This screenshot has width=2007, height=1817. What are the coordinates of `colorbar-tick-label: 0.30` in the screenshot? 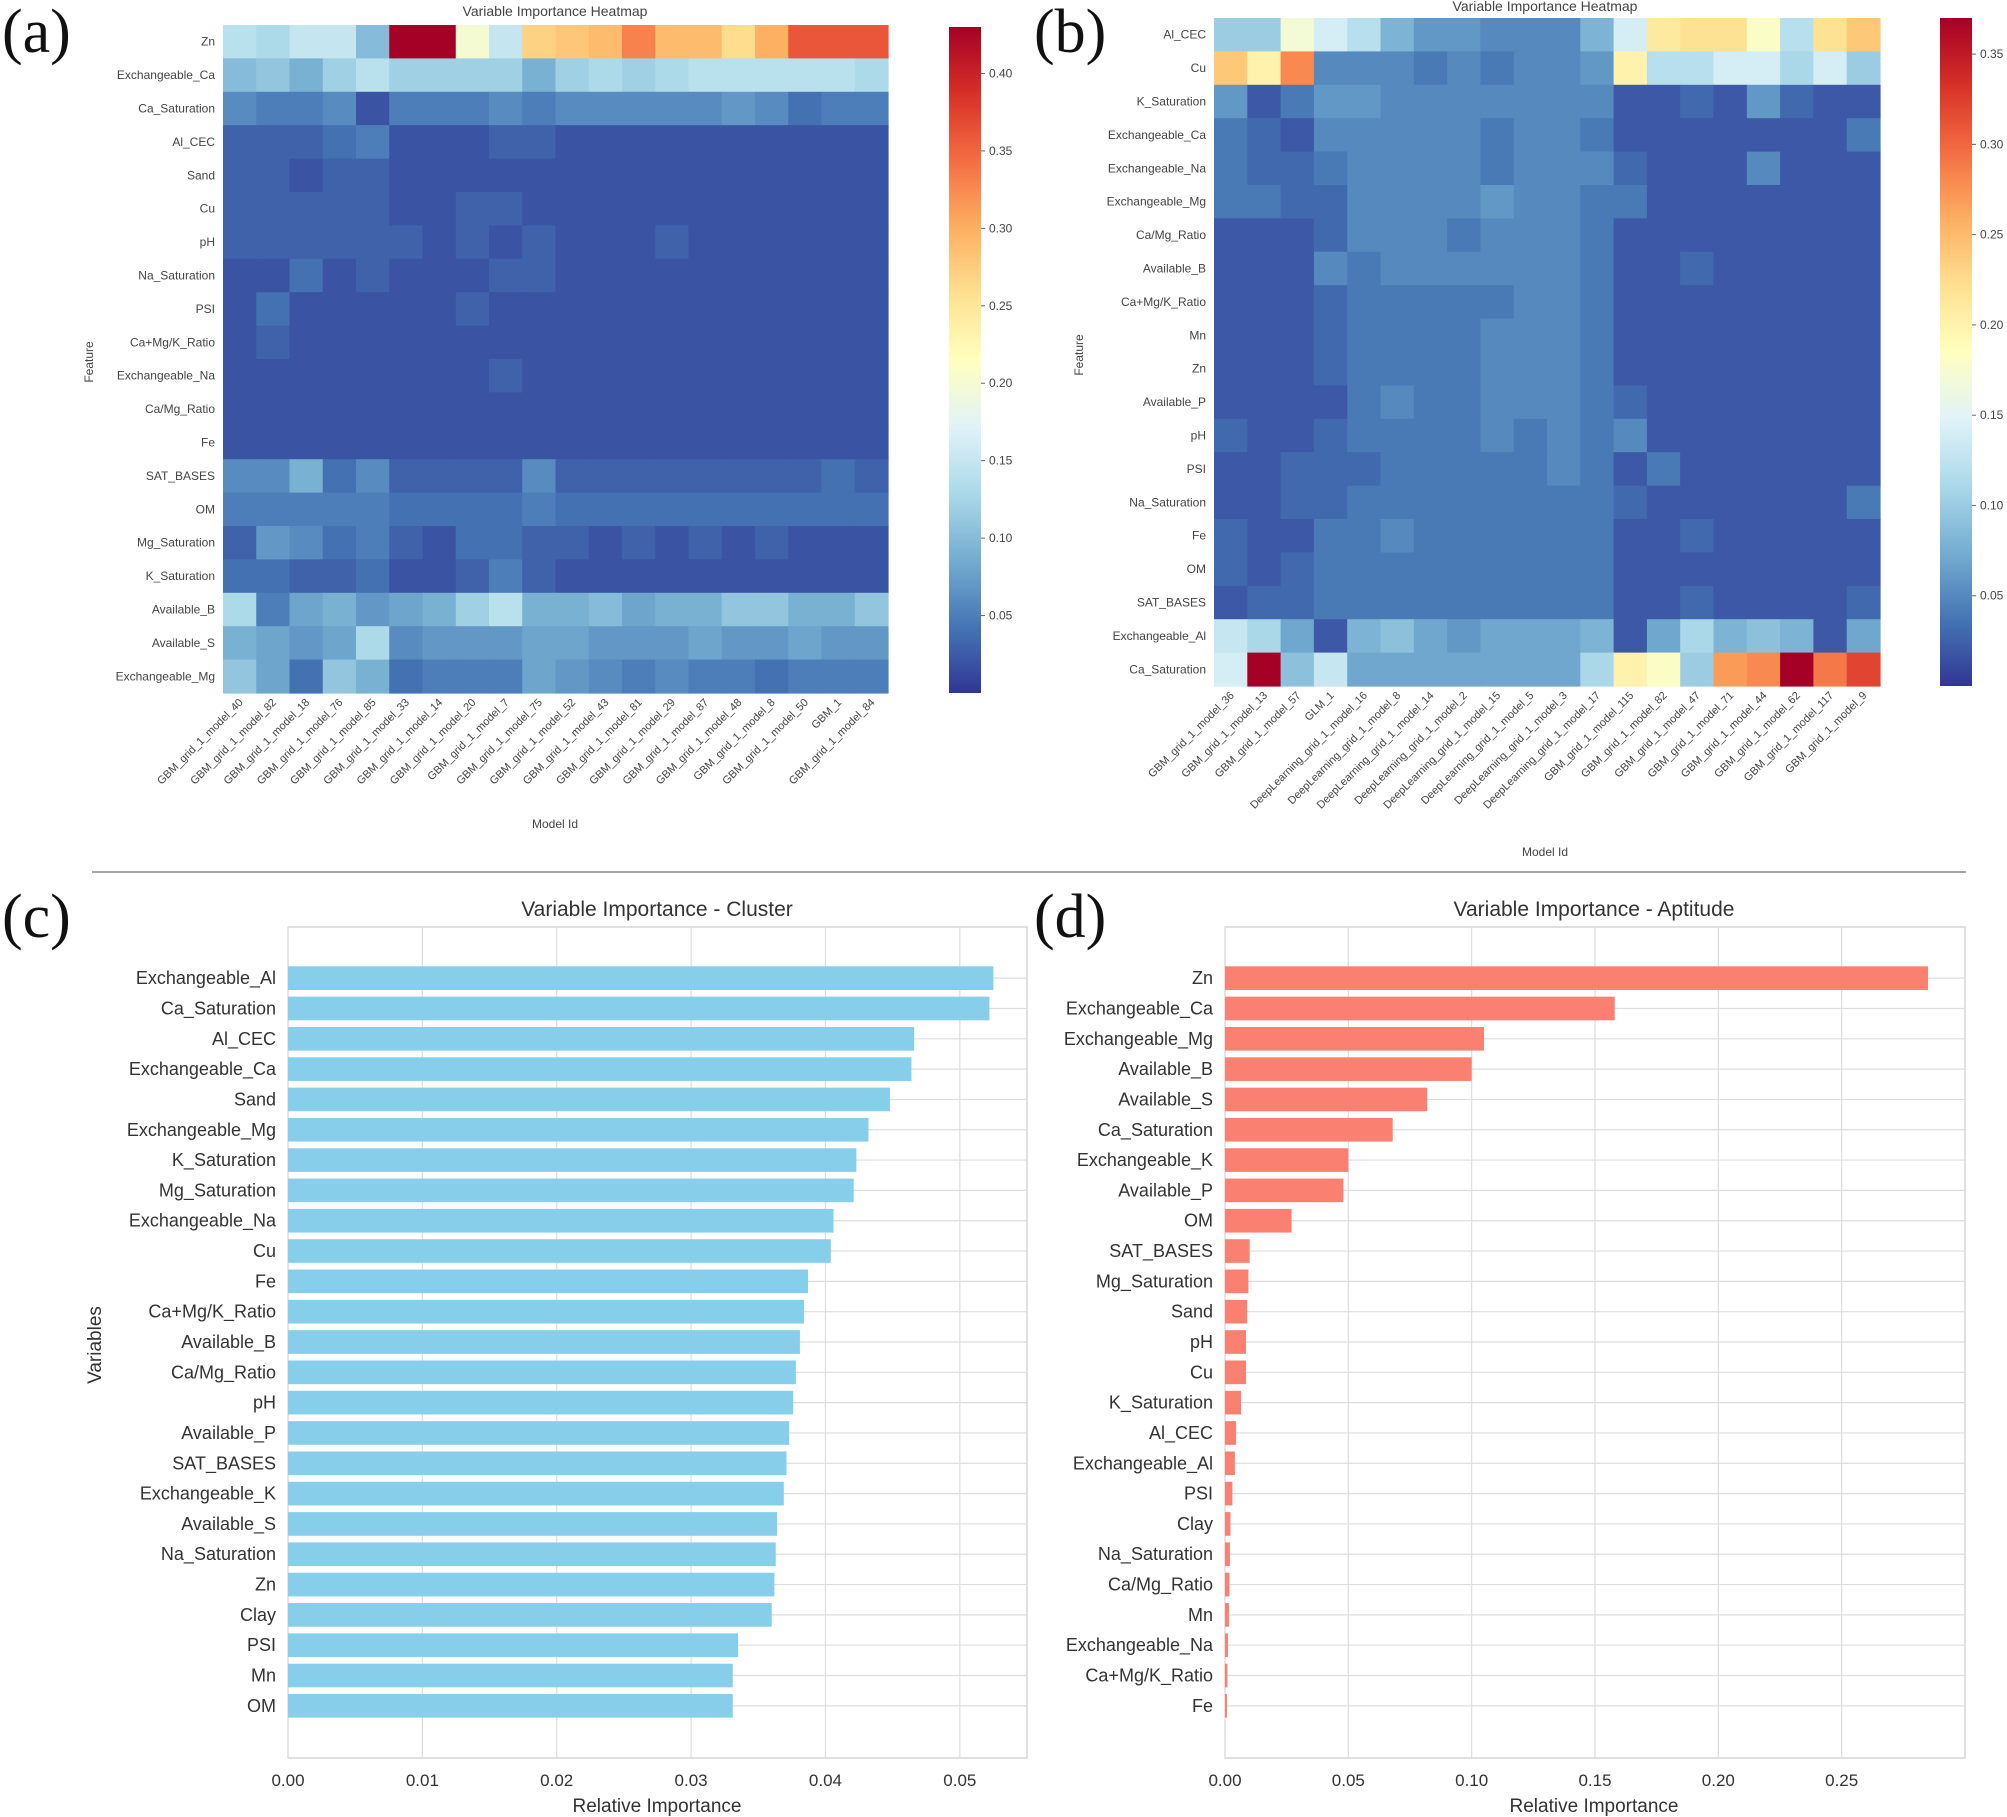 It's located at (1001, 228).